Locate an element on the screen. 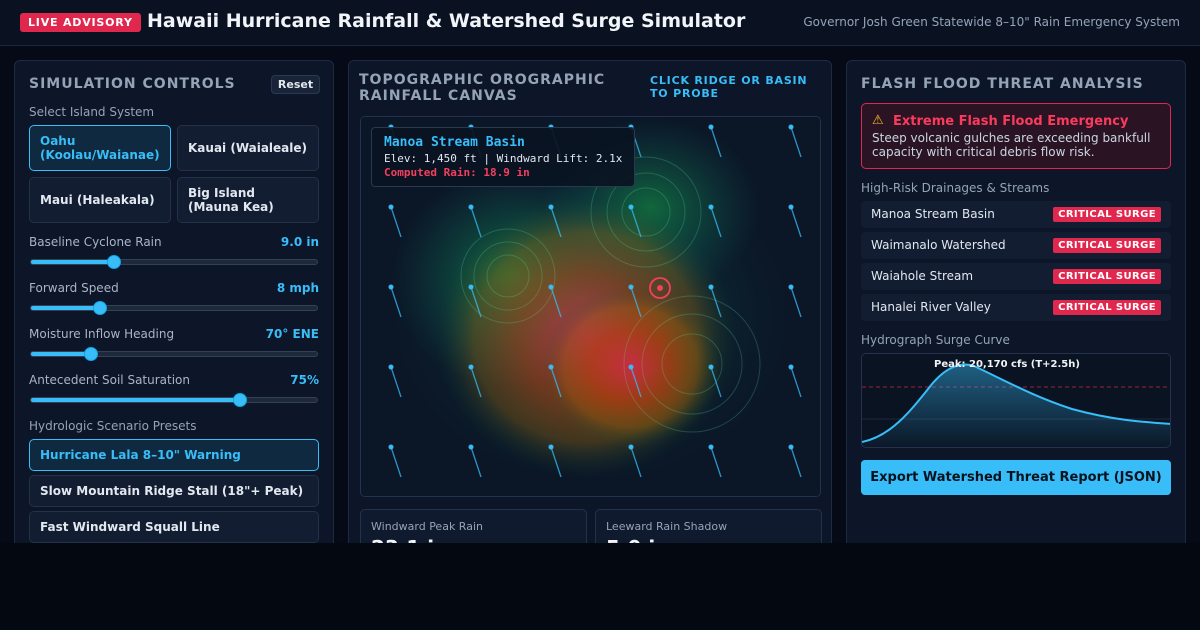  canvas-title-line2: RAINFALL CANVAS is located at coordinates (438, 96).